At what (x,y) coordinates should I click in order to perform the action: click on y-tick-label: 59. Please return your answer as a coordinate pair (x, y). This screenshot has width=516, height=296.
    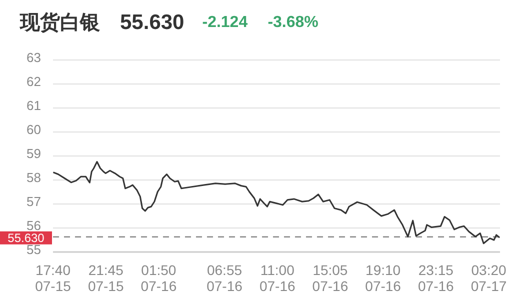
    Looking at the image, I should click on (33, 153).